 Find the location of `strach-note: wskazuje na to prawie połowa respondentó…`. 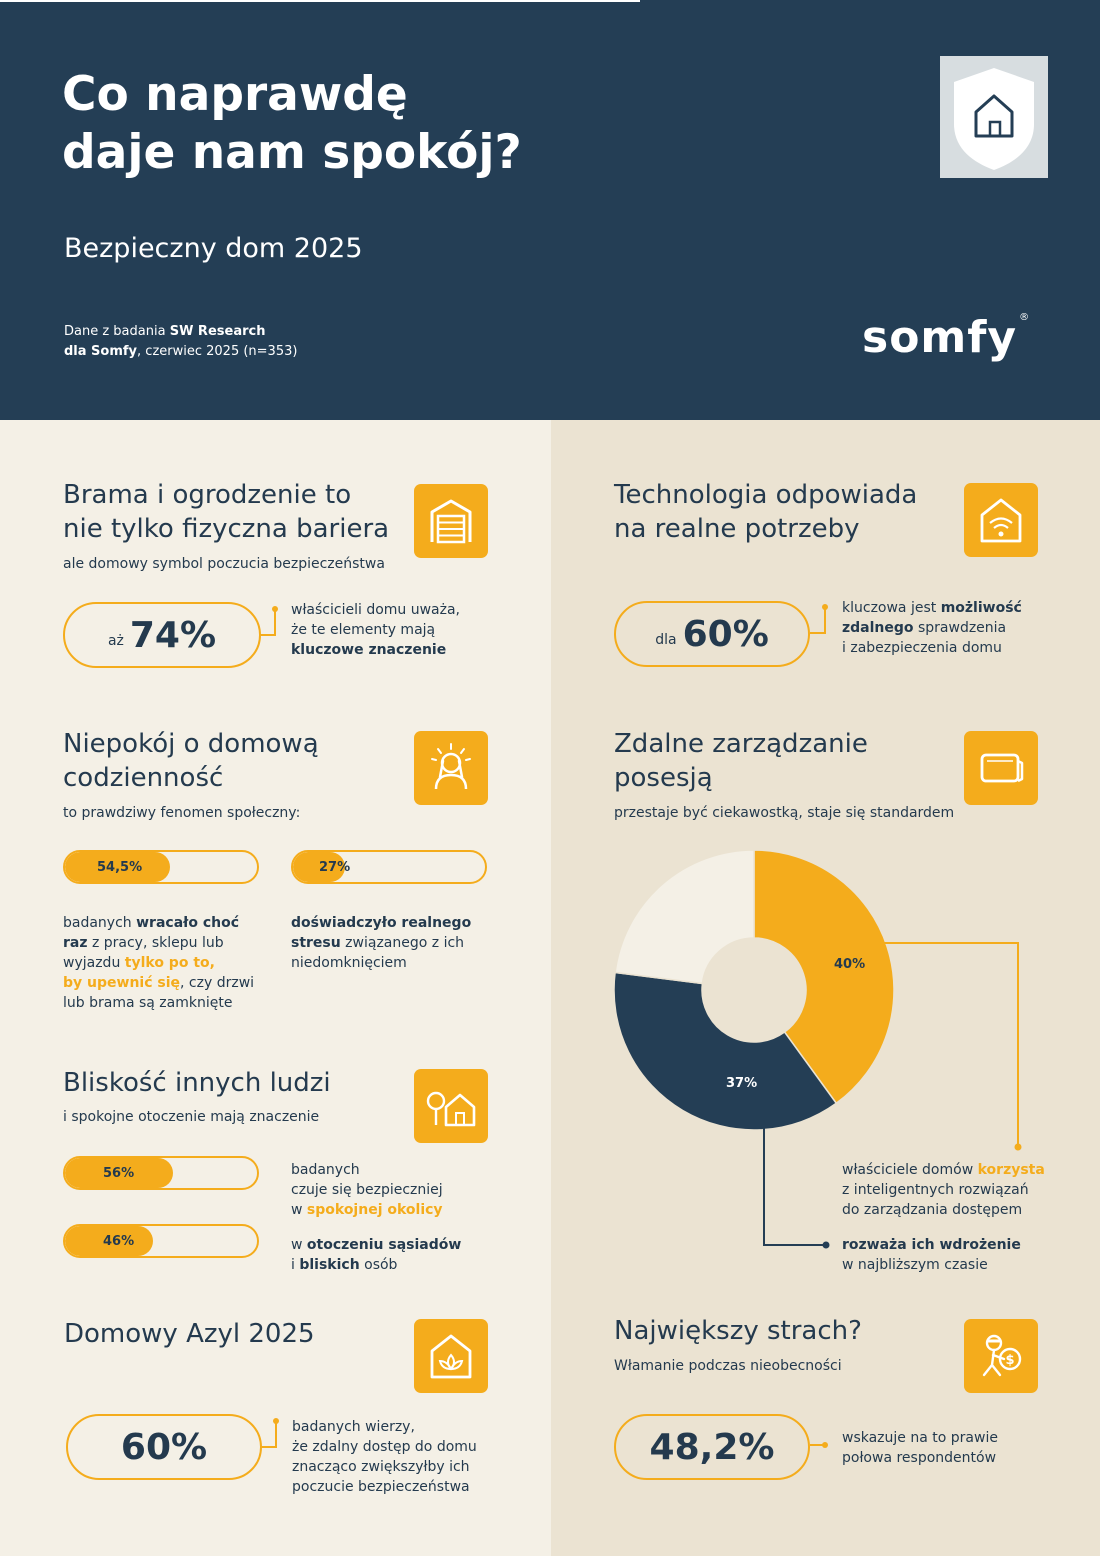

strach-note: wskazuje na to prawie połowa respondentó… is located at coordinates (962, 1448).